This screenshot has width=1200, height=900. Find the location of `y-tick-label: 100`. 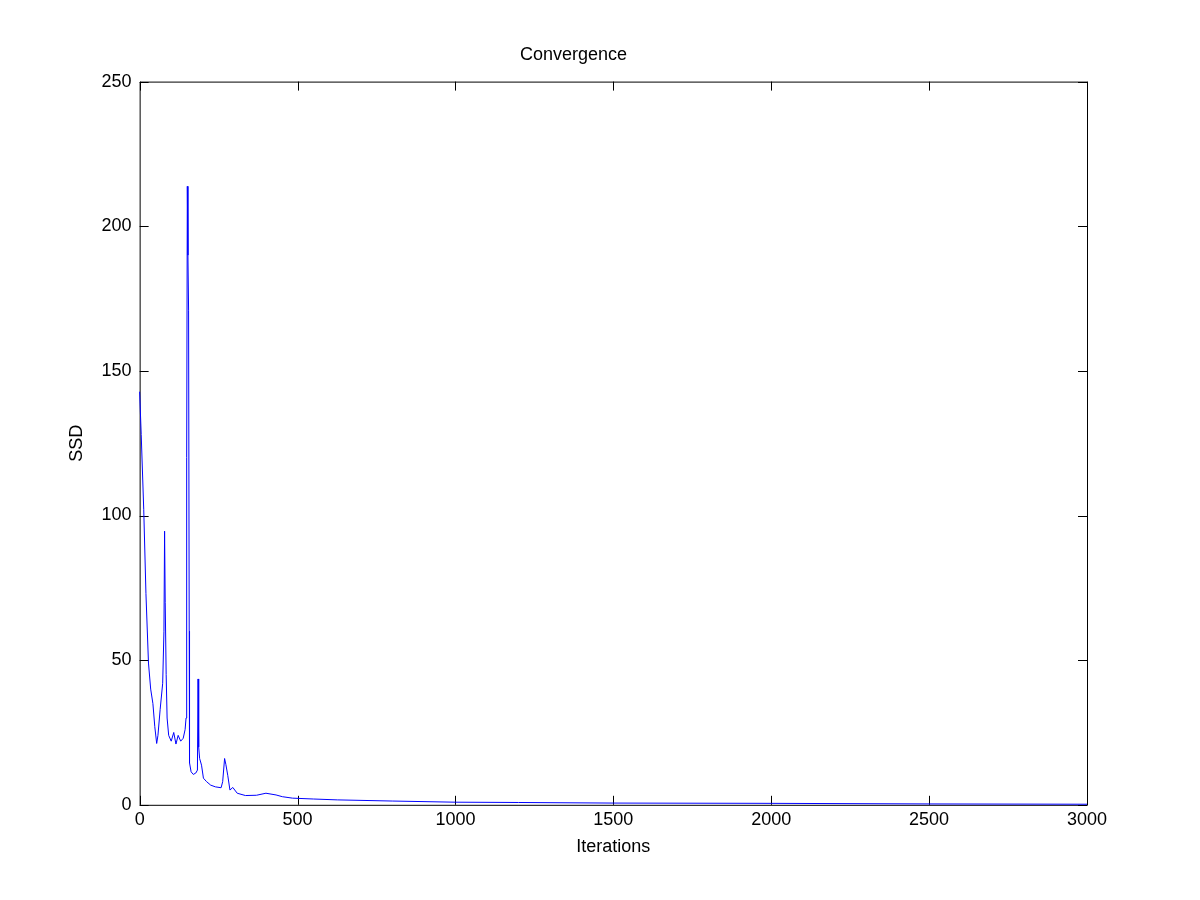

y-tick-label: 100 is located at coordinates (116, 514).